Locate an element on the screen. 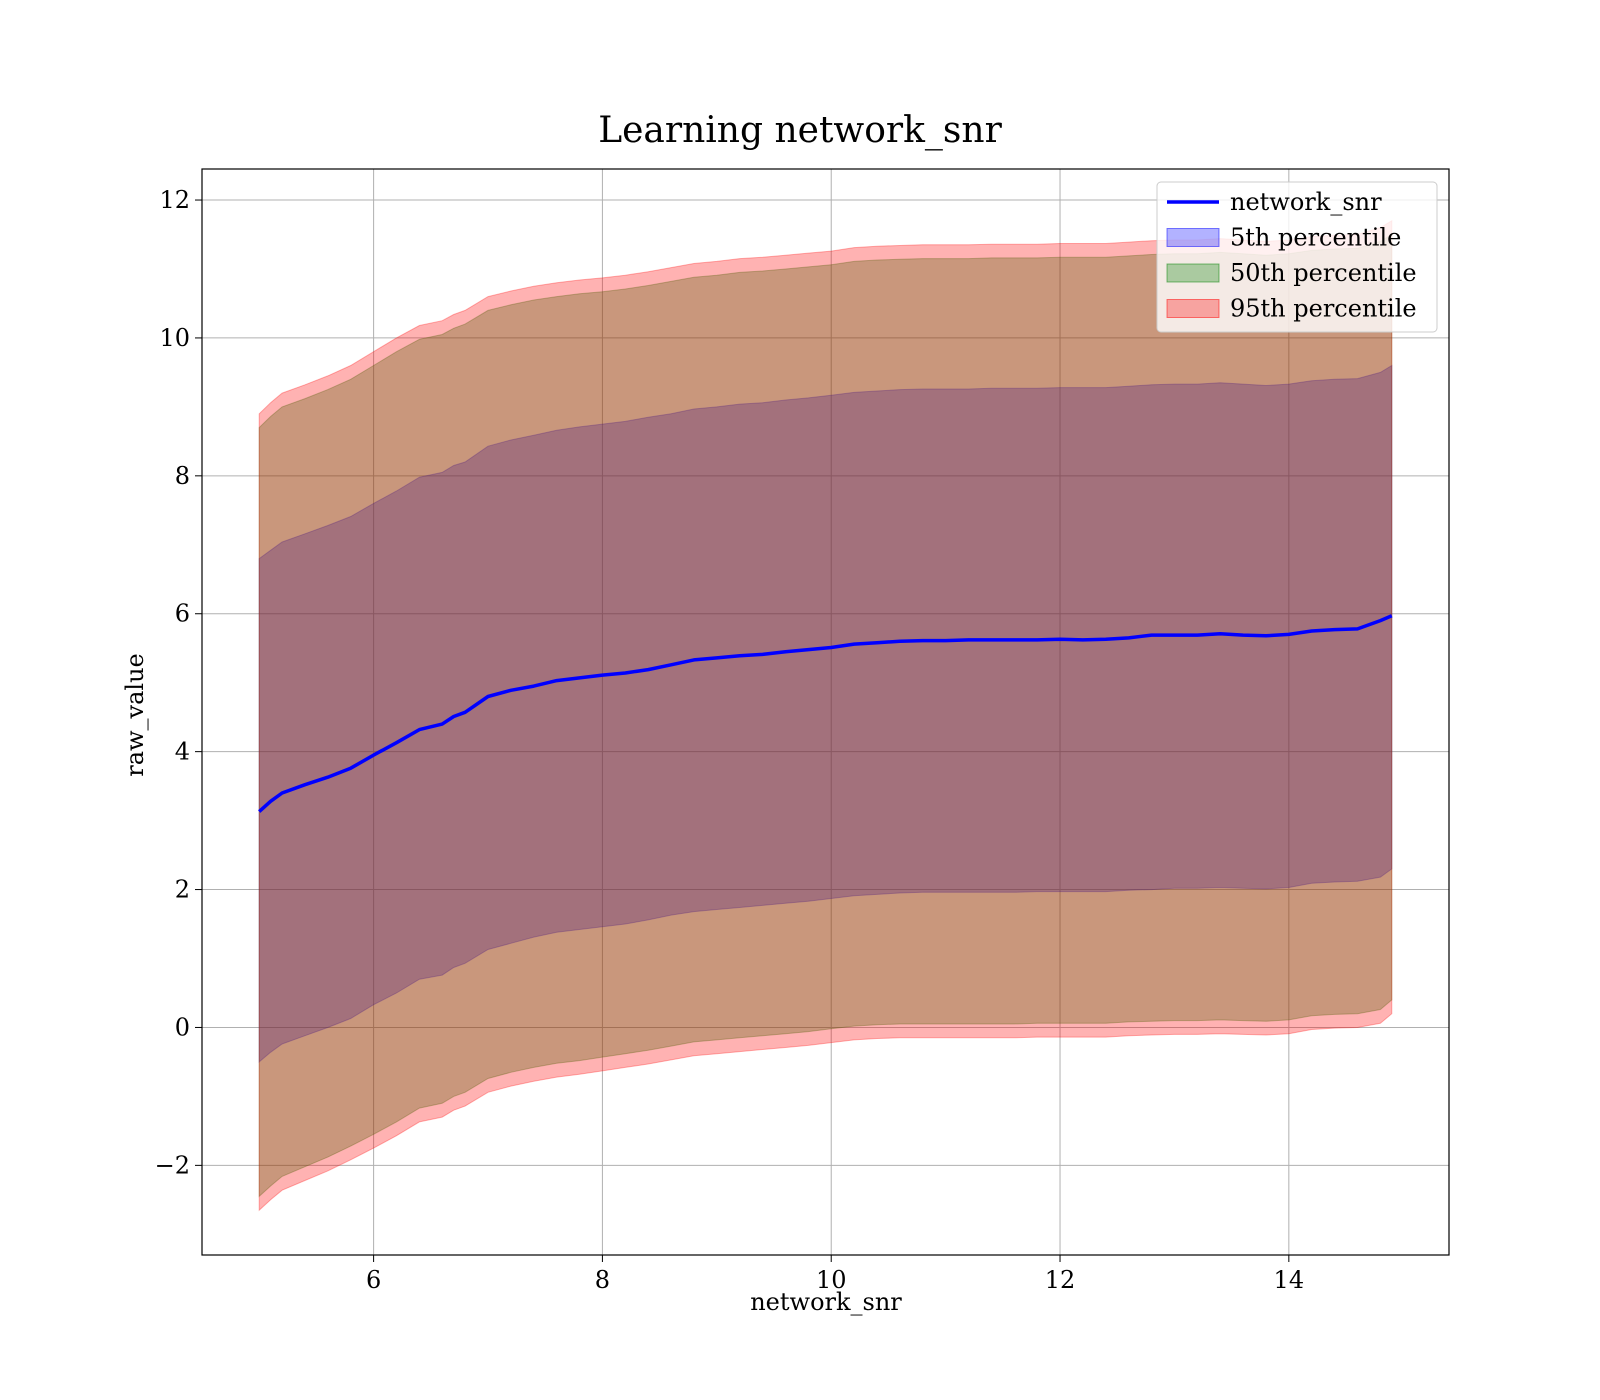 The image size is (1600, 1400). legend-box is located at coordinates (1297, 257).